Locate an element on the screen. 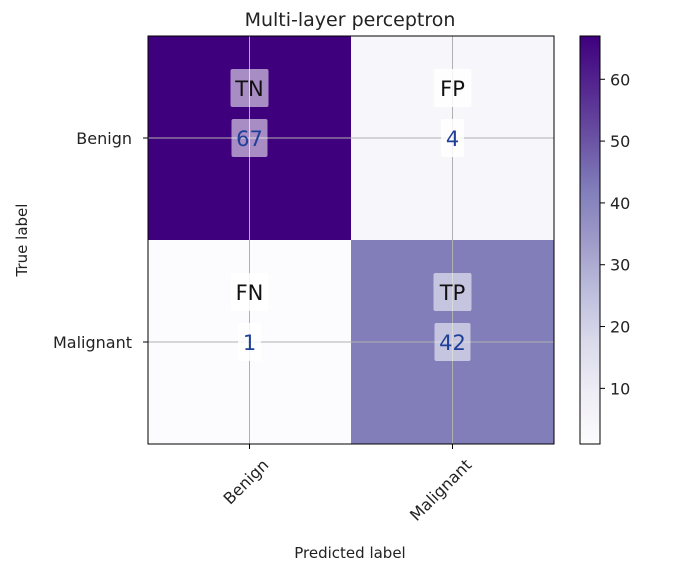  cell-tag-label: FN is located at coordinates (250, 293).